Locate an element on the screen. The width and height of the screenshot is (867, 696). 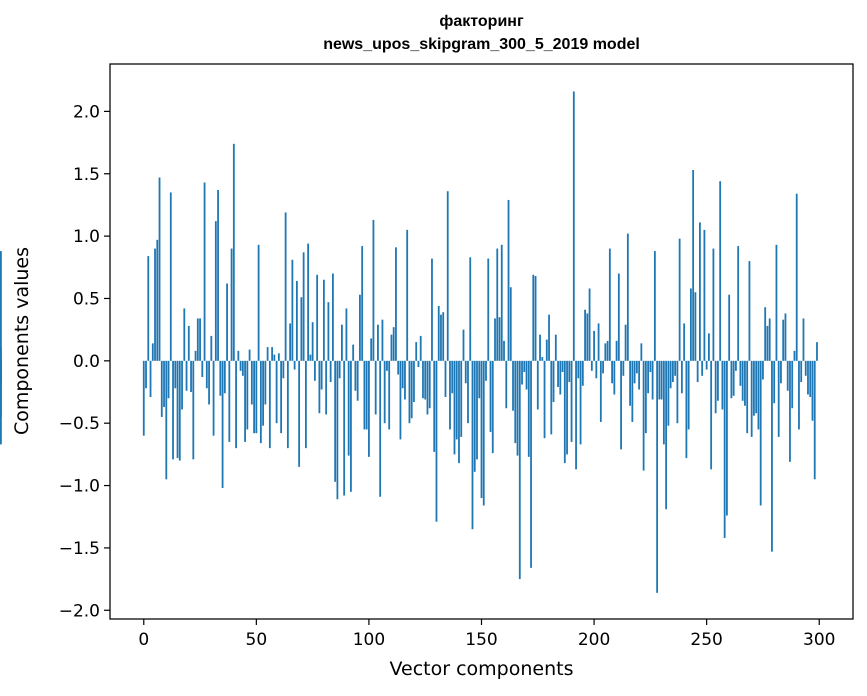
x-tick-label: 100 is located at coordinates (369, 640).